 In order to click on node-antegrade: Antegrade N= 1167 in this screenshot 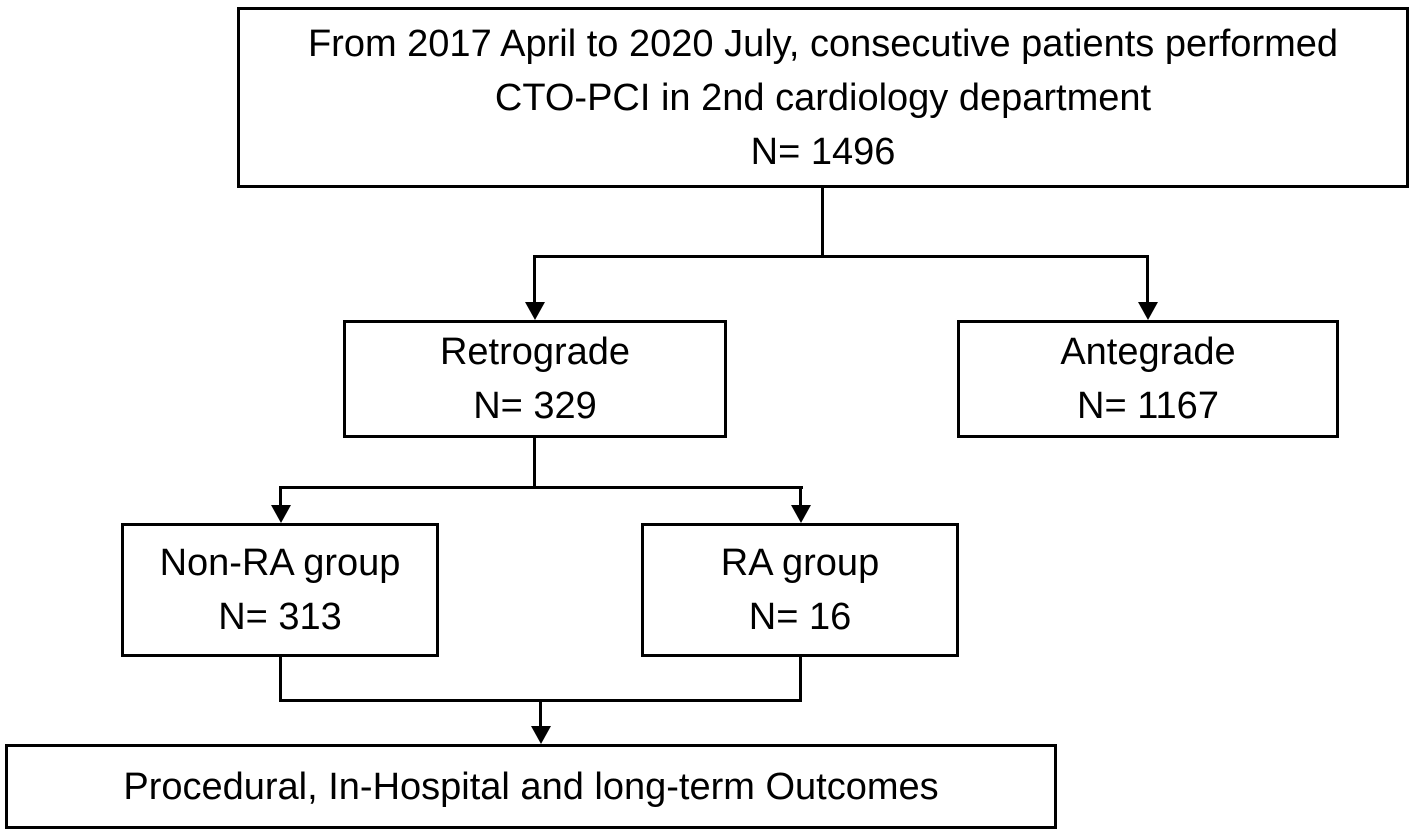, I will do `click(1148, 379)`.